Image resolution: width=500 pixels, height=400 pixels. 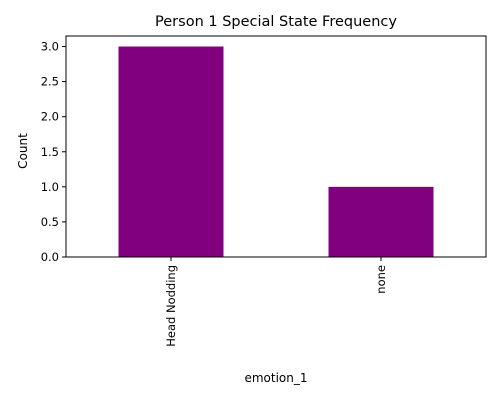 What do you see at coordinates (171, 306) in the screenshot?
I see `x-tick-label-0: Head Nodding` at bounding box center [171, 306].